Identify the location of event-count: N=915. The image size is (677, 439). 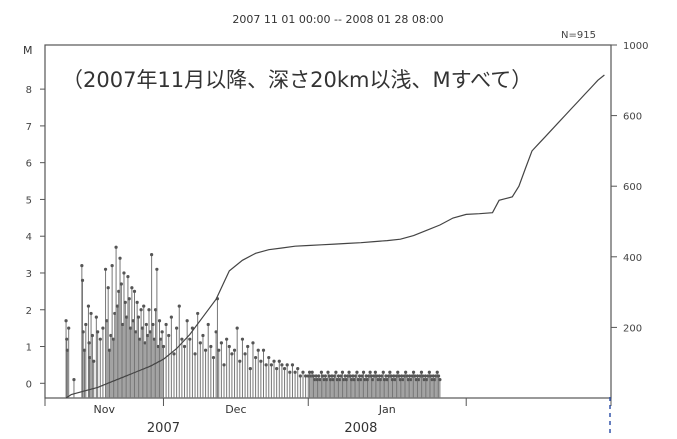
(578, 35).